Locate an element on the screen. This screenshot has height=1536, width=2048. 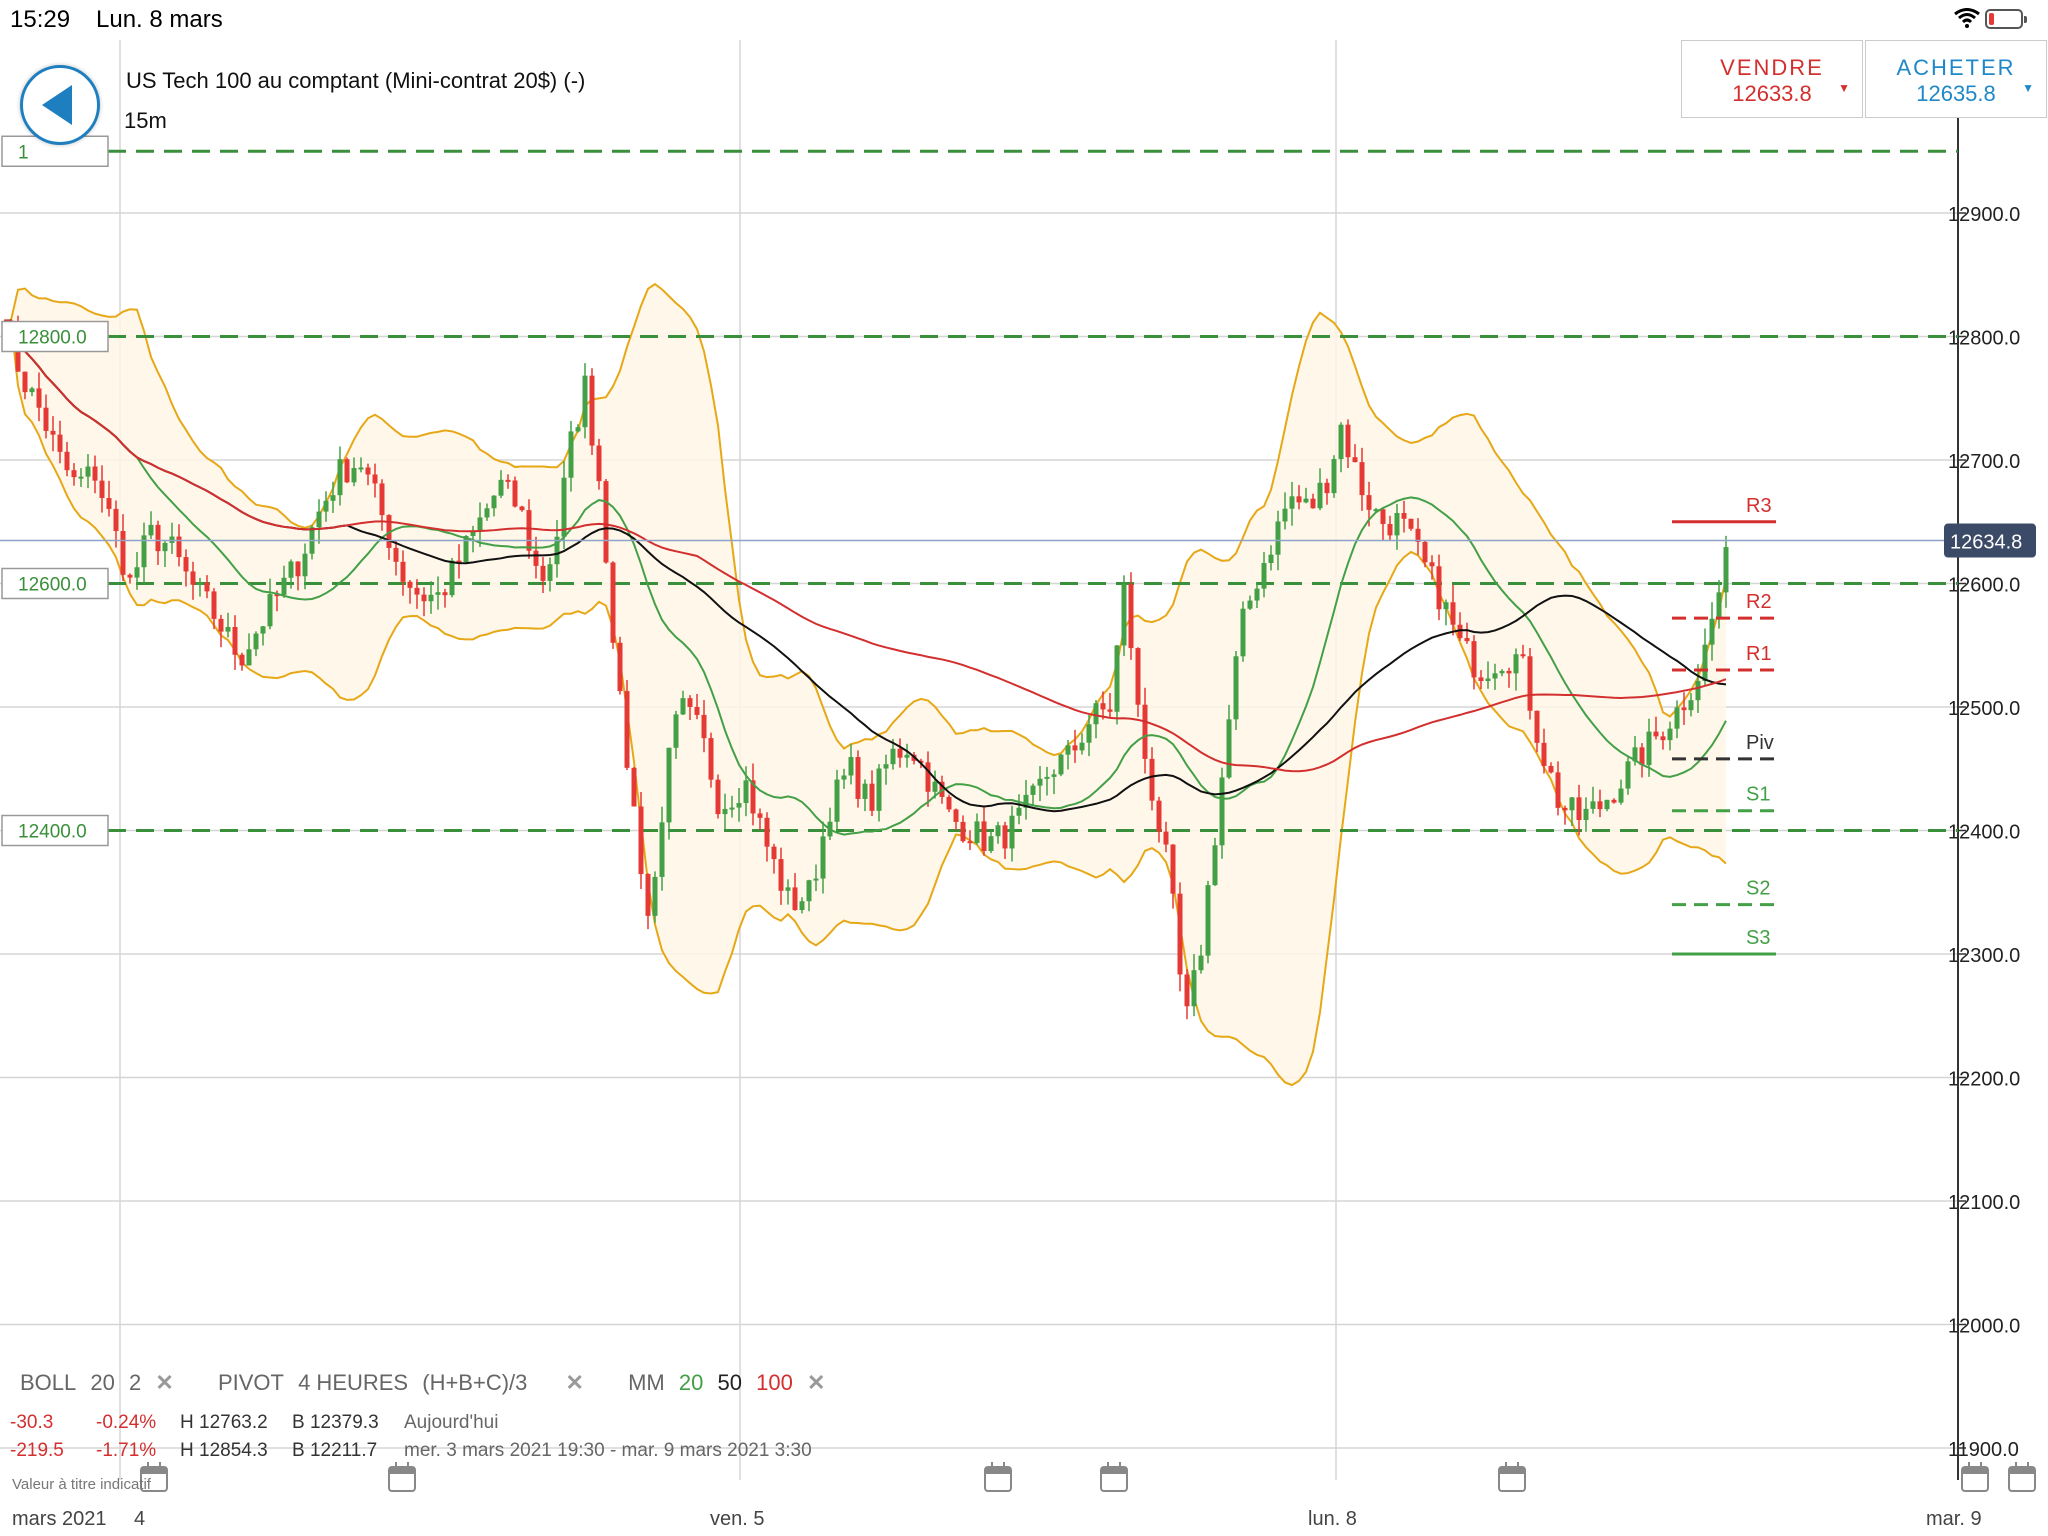
pivot-label-s3: S3 is located at coordinates (1758, 938).